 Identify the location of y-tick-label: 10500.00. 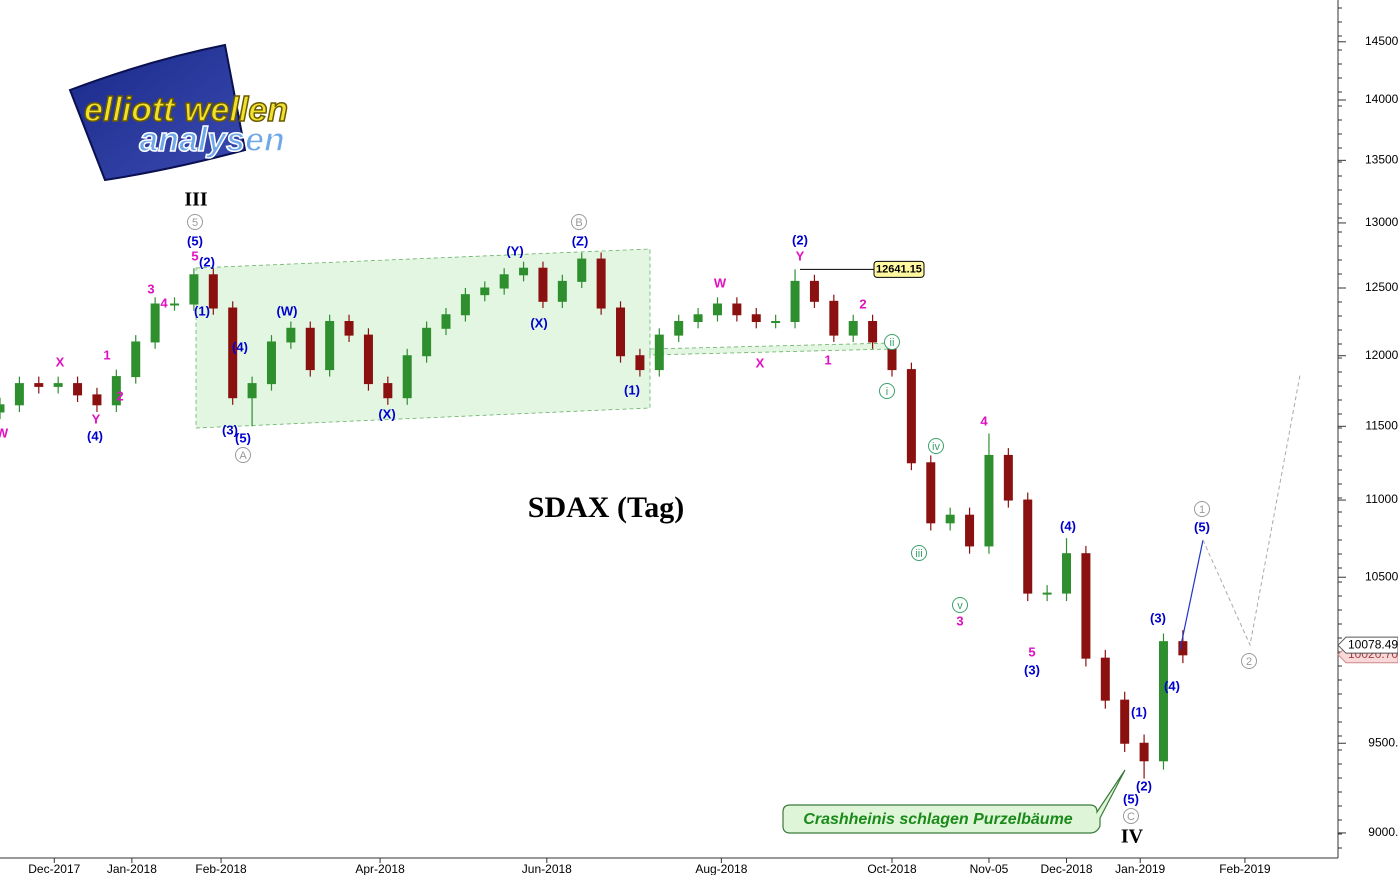
(1381, 576).